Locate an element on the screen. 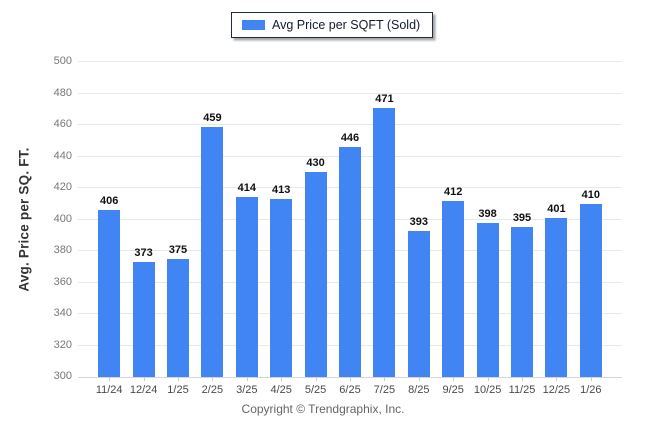 The height and width of the screenshot is (434, 646). y-tick-label: 340 is located at coordinates (62, 313).